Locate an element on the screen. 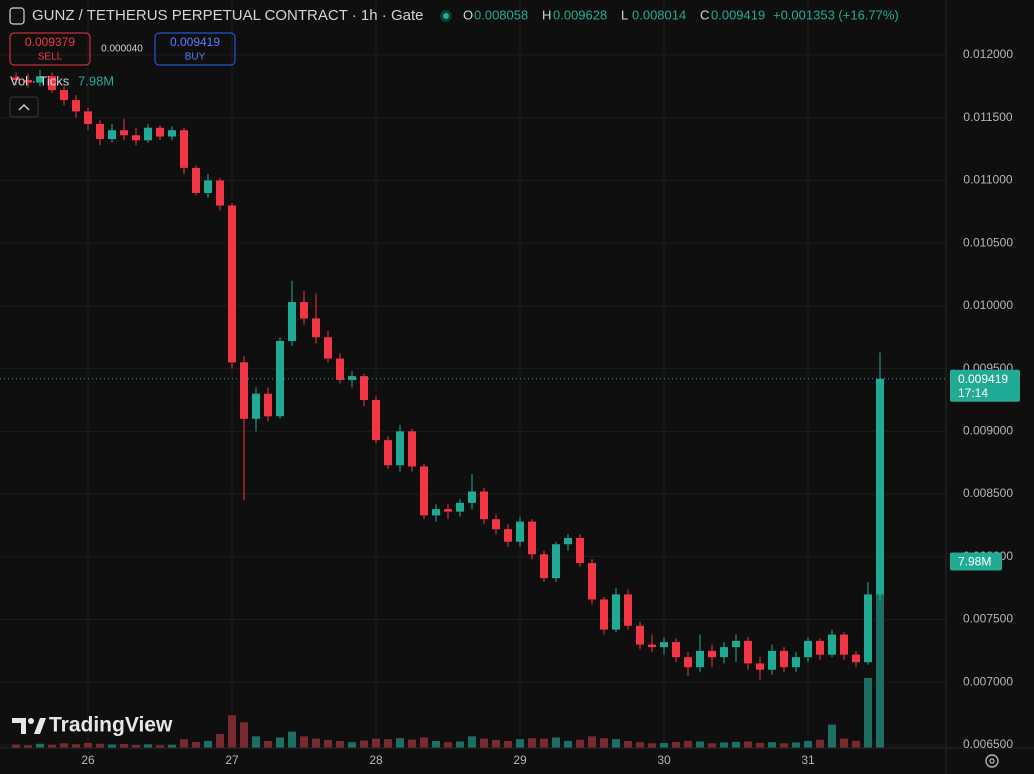 This screenshot has height=774, width=1034. y-tick-label: 0.010000 is located at coordinates (988, 305).